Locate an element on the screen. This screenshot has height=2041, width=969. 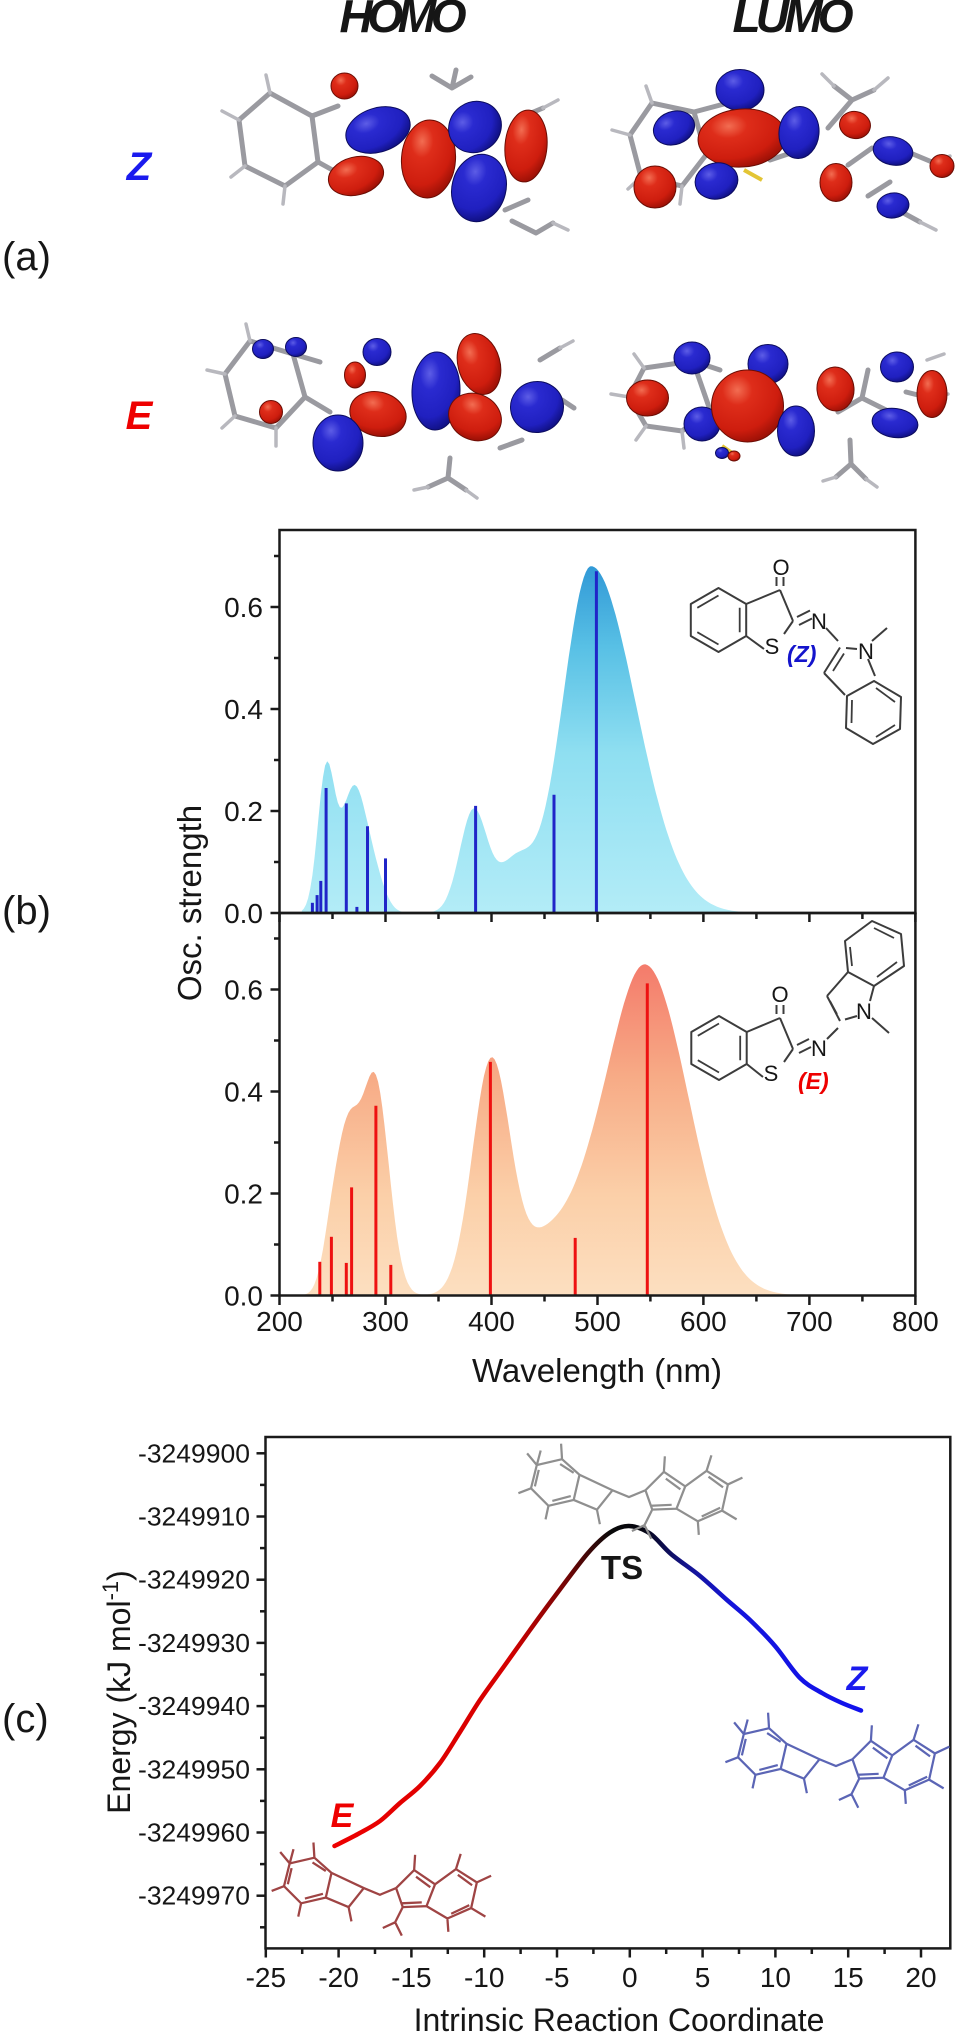
svg-text: -3249930 is located at coordinates (194, 1643).